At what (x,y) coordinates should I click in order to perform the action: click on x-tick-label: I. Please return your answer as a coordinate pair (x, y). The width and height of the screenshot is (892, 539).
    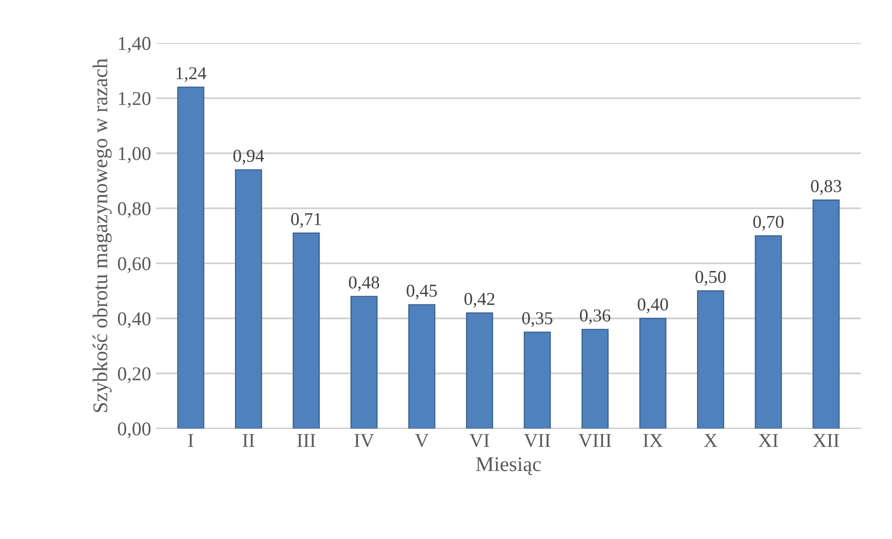
    Looking at the image, I should click on (191, 440).